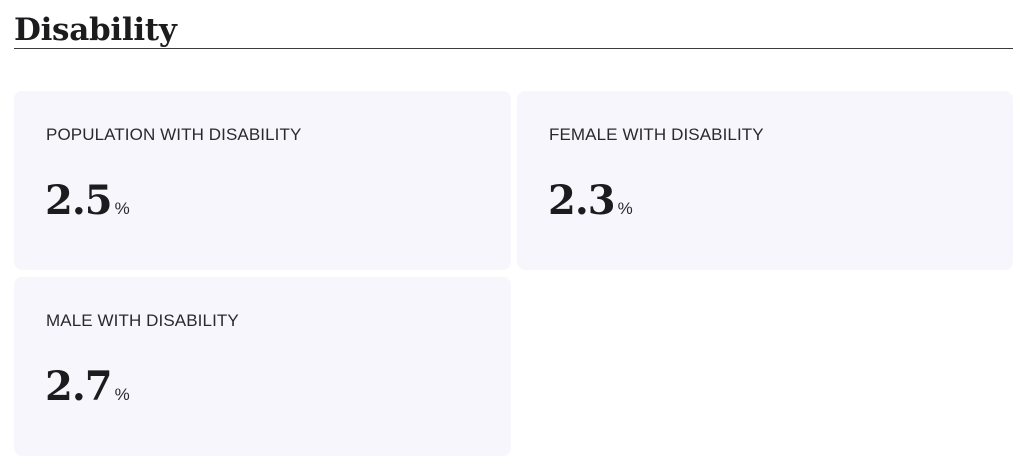 This screenshot has width=1024, height=469. I want to click on stat-number: 2.5, so click(79, 200).